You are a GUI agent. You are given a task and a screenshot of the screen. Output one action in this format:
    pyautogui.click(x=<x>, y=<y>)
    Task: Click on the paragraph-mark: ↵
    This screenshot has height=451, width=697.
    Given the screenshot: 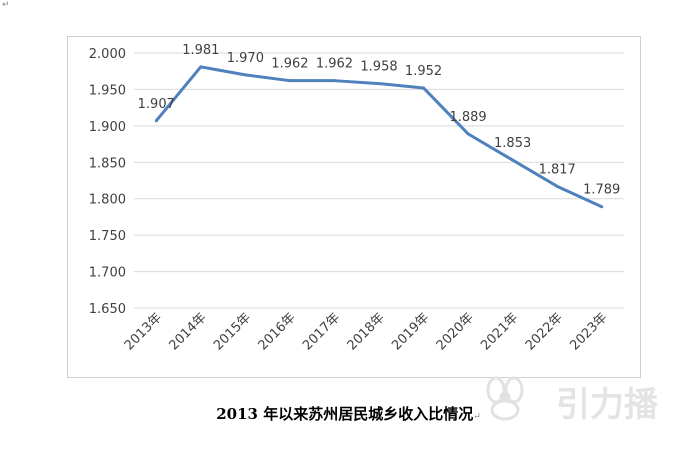 What is the action you would take?
    pyautogui.click(x=6, y=5)
    